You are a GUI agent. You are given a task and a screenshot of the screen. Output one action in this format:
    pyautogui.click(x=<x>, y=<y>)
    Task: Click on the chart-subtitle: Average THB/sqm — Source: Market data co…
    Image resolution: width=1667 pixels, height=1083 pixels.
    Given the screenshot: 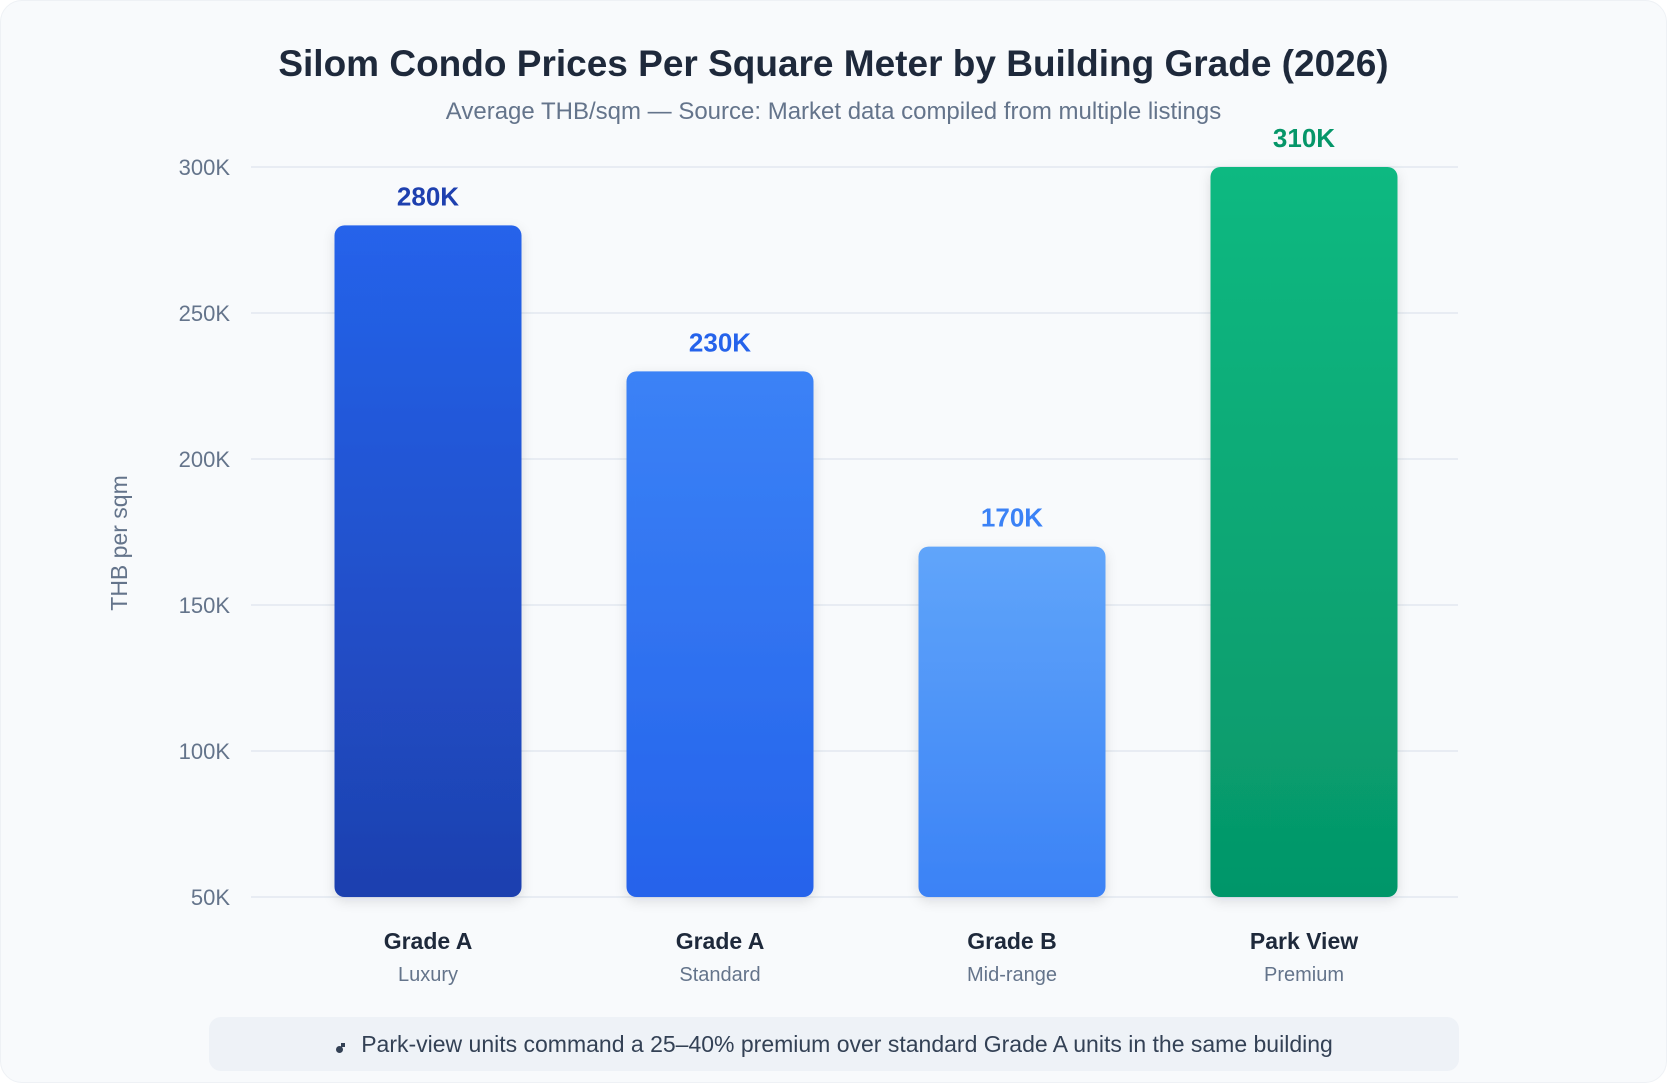 What is the action you would take?
    pyautogui.click(x=833, y=111)
    